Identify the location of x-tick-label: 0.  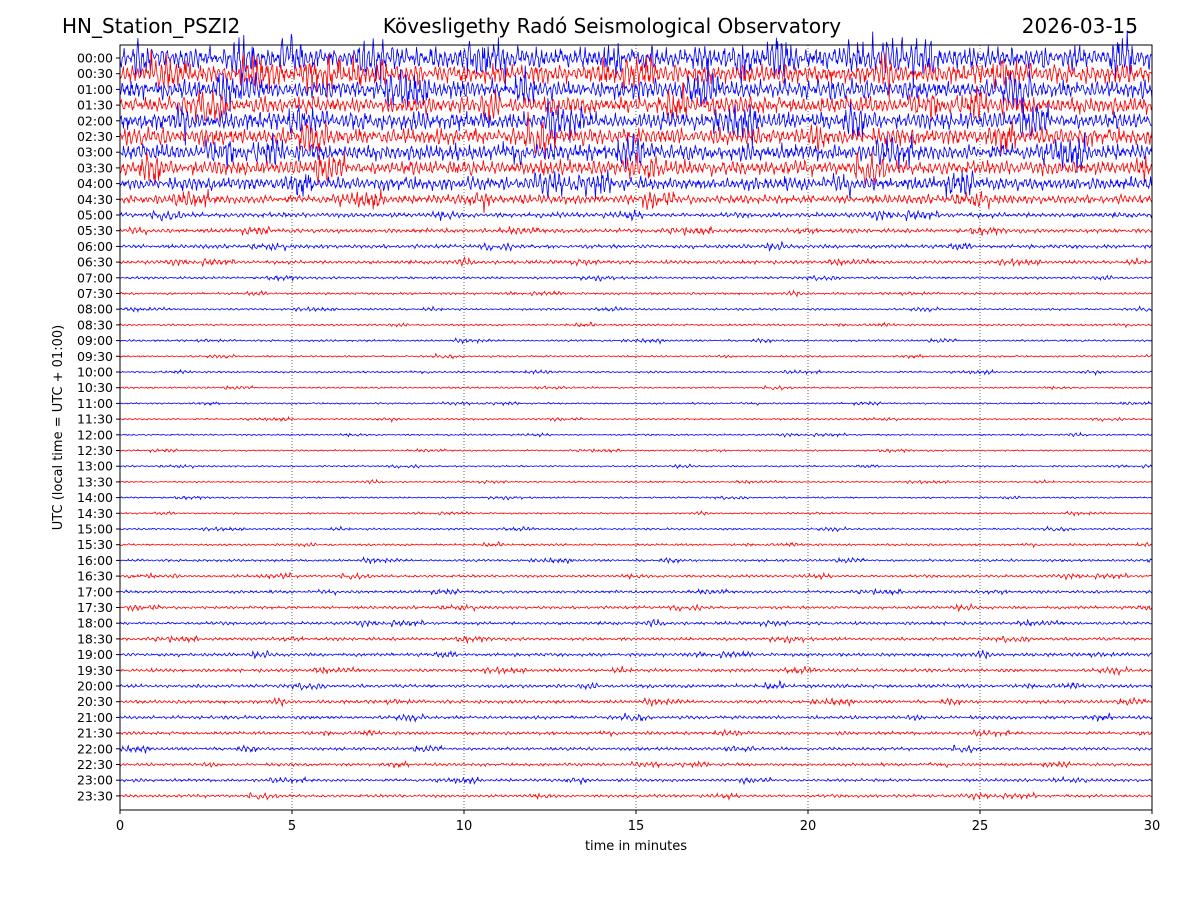
(120, 826).